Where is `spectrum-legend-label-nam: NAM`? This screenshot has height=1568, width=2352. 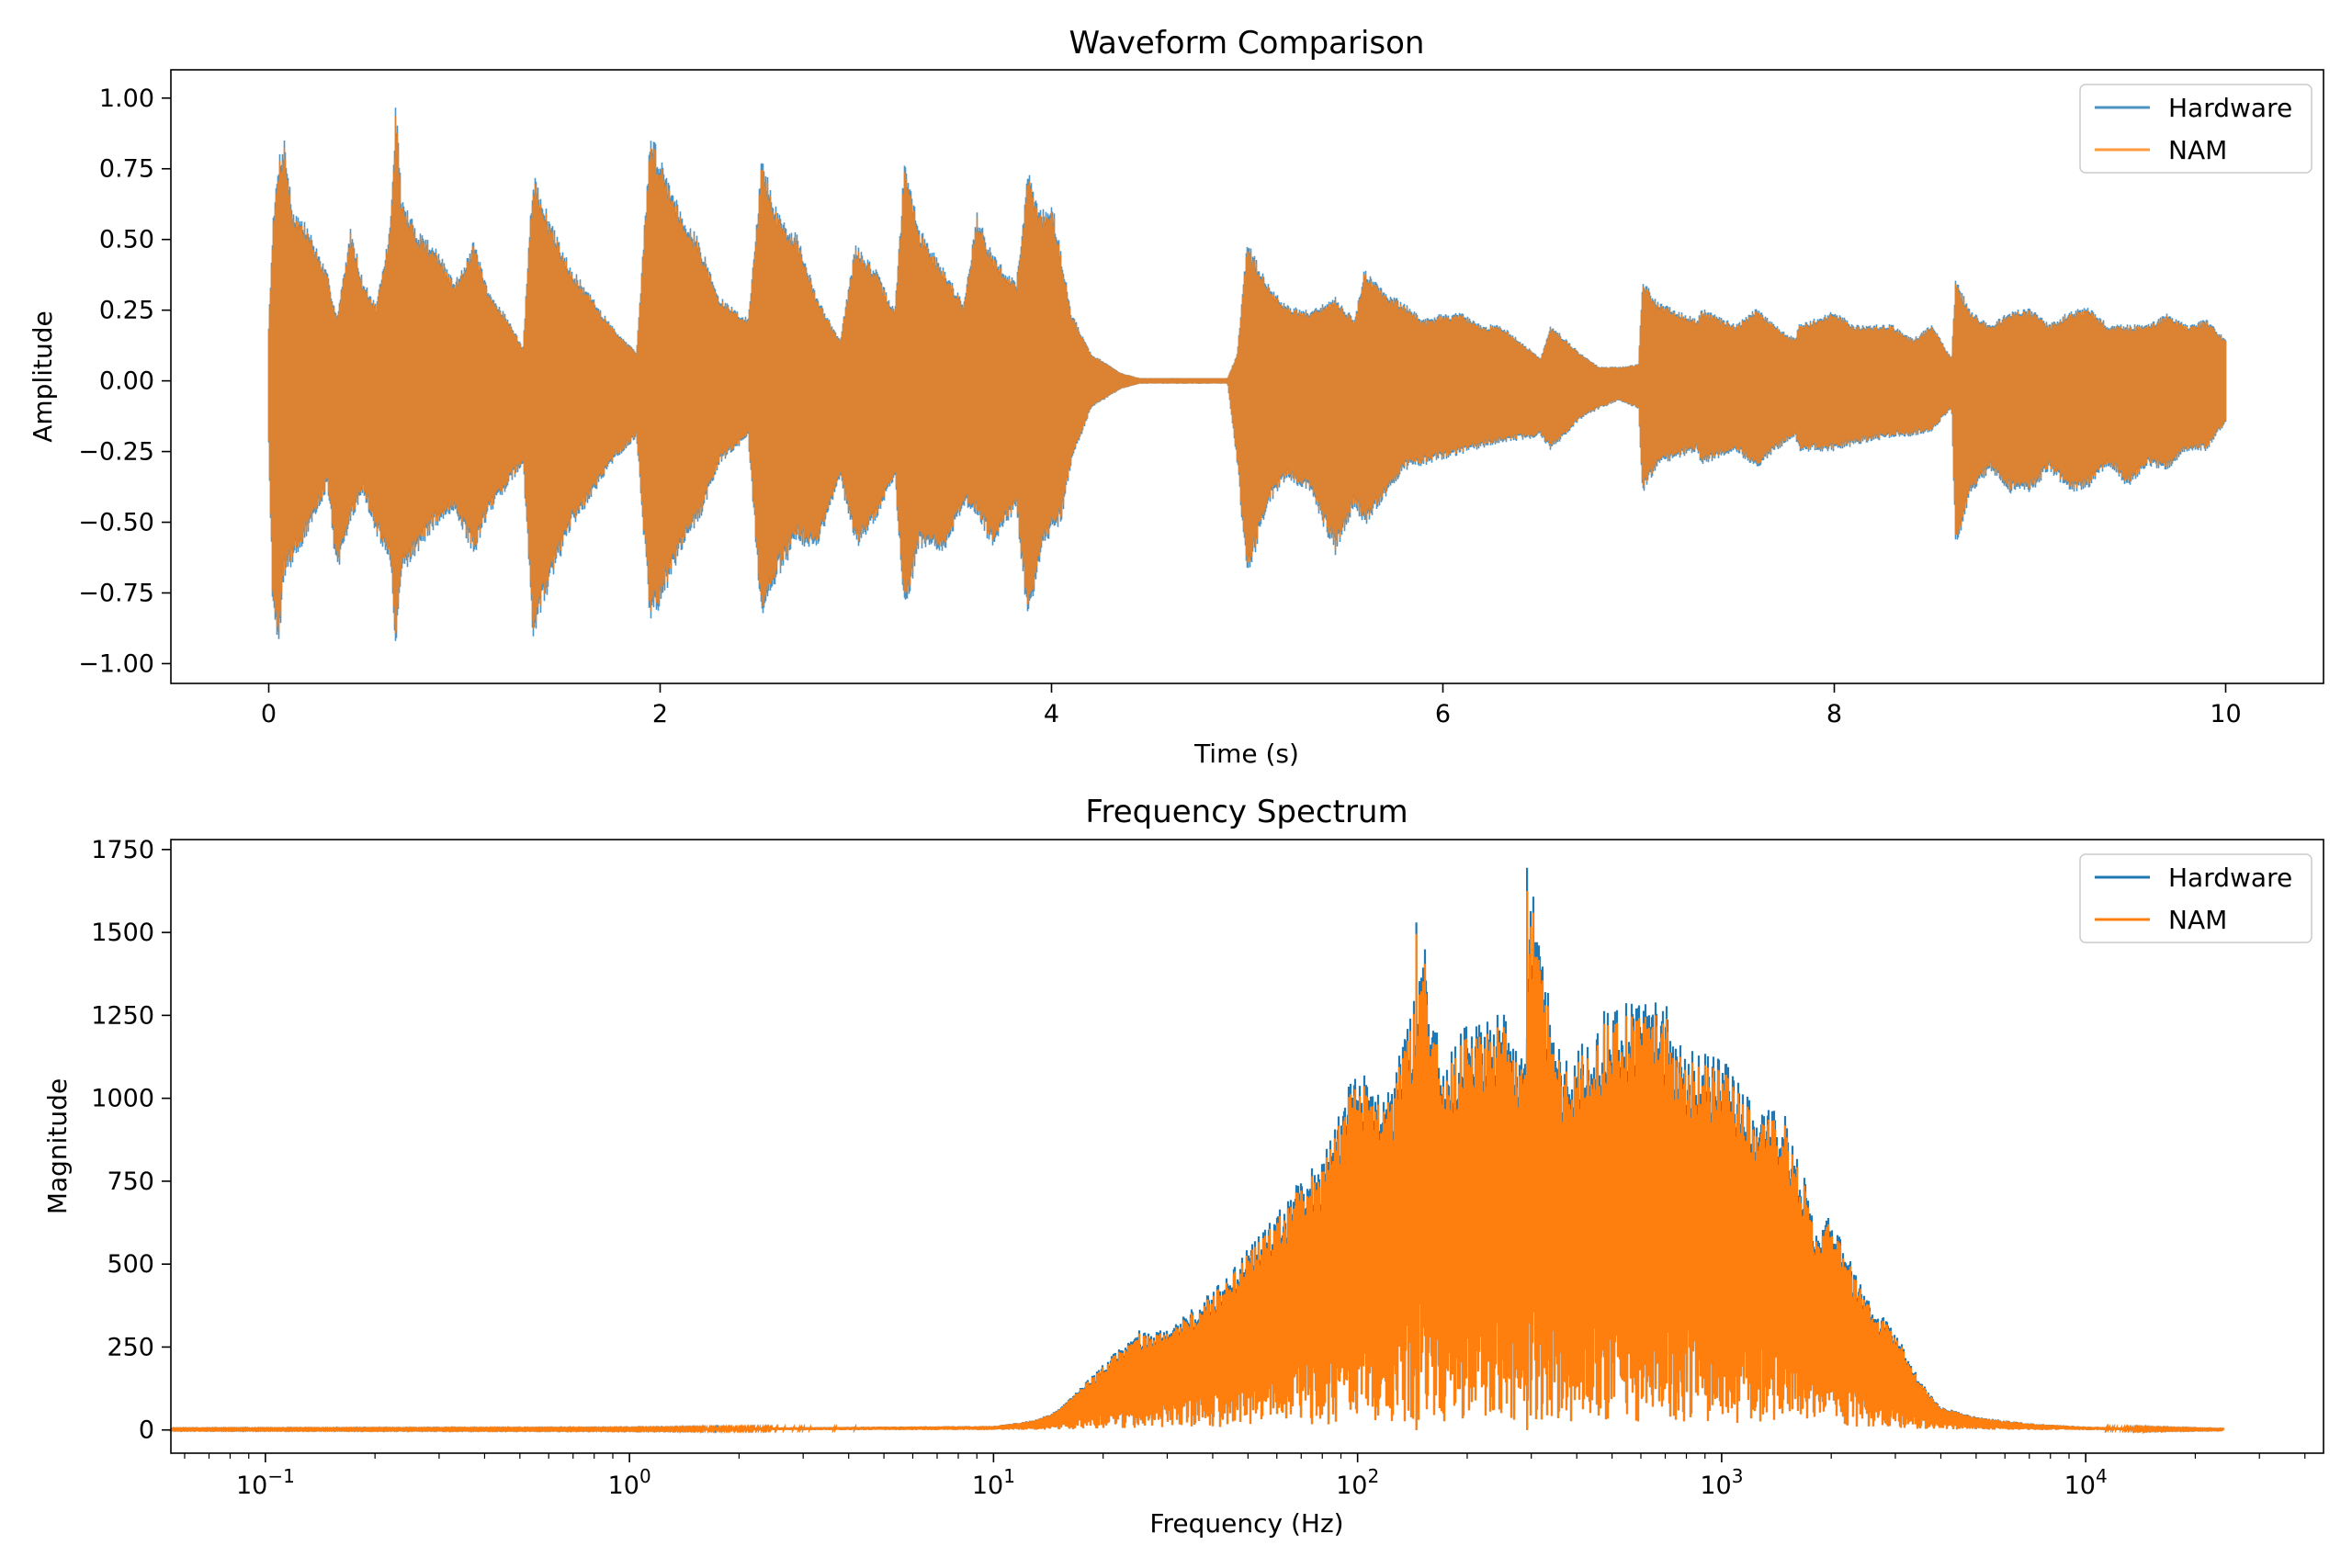 spectrum-legend-label-nam: NAM is located at coordinates (2197, 920).